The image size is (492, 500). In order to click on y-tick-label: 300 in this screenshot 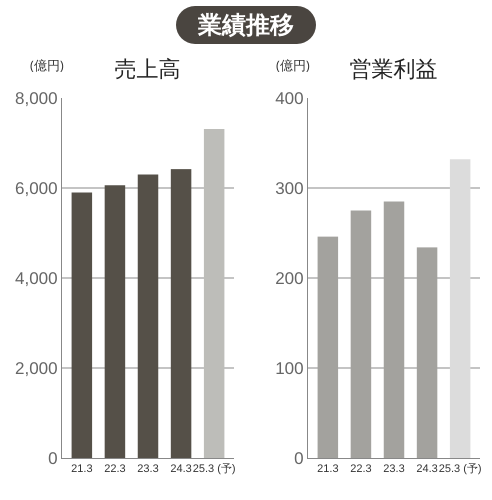, I will do `click(289, 188)`.